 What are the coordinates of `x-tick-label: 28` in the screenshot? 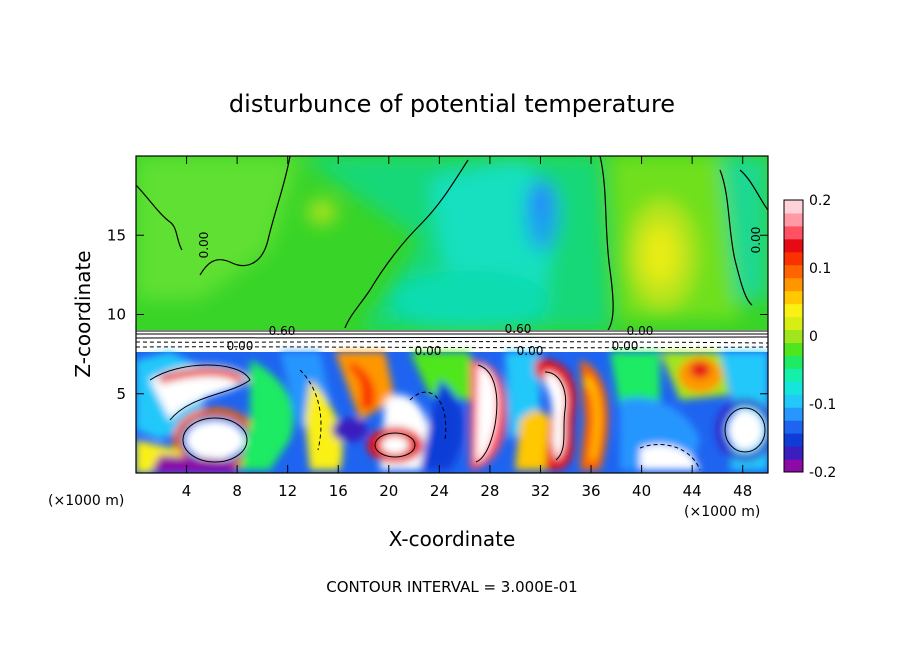 It's located at (489, 491).